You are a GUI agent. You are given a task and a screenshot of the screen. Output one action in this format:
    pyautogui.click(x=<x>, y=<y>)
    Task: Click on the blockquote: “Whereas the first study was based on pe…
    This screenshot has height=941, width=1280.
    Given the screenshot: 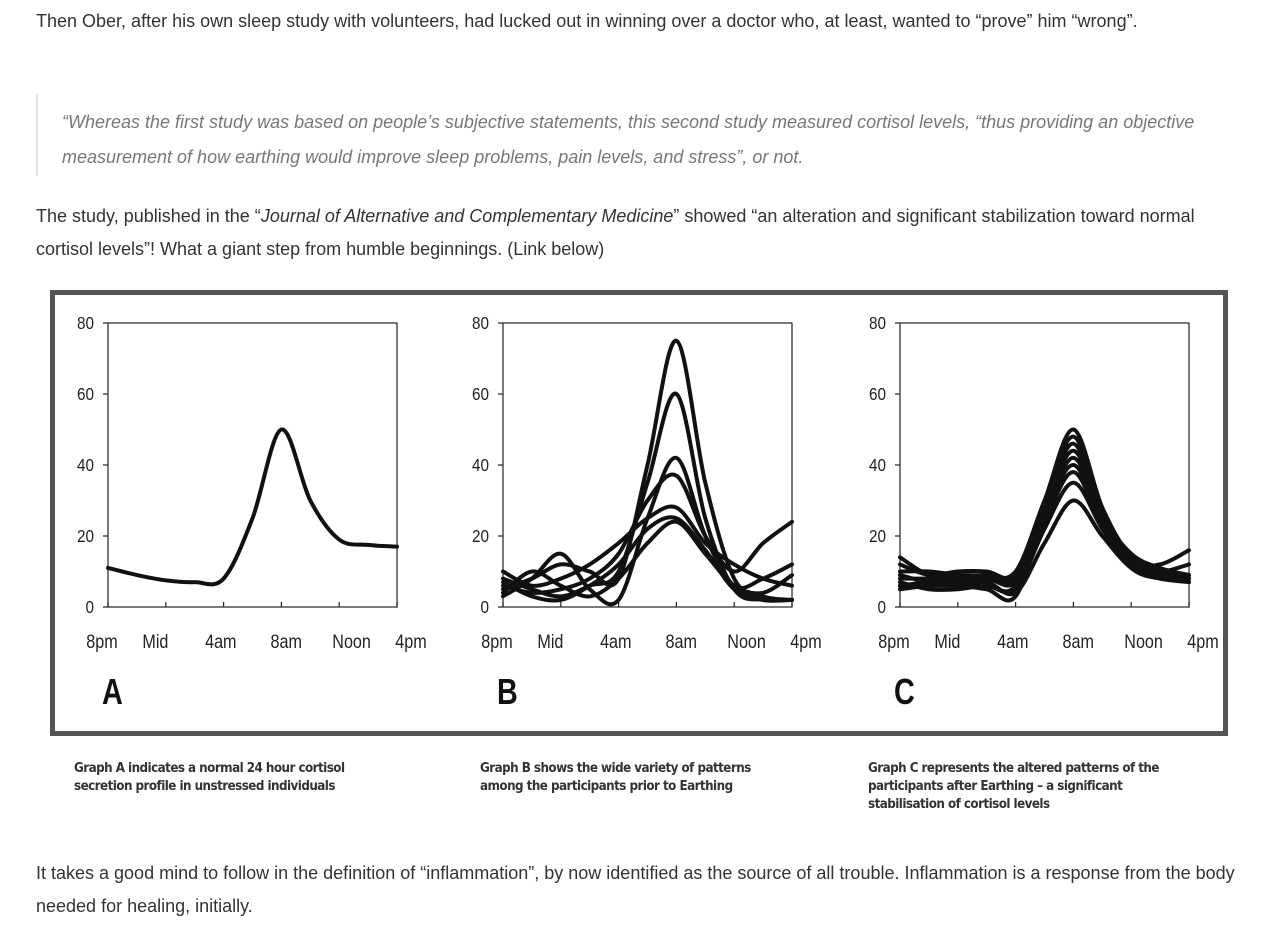 What is the action you would take?
    pyautogui.click(x=637, y=135)
    